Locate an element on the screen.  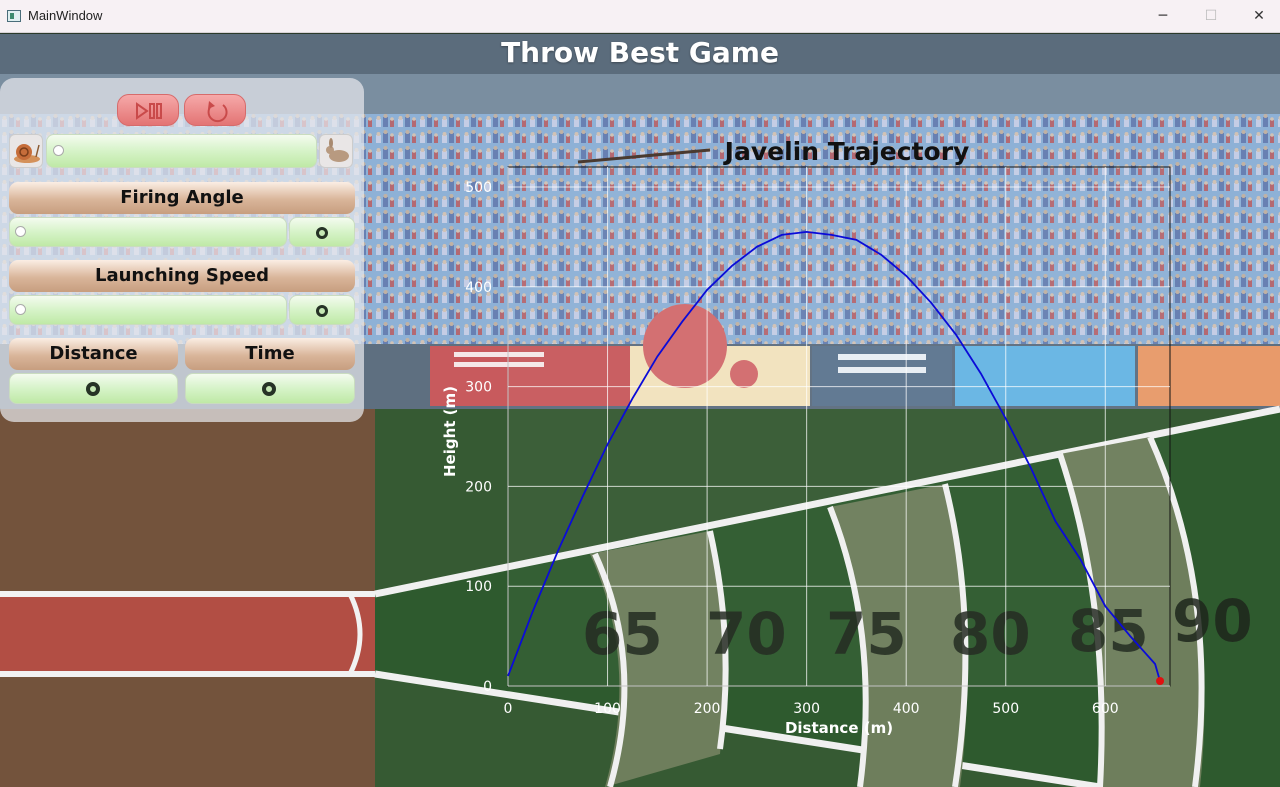
field-marker-65: 65 is located at coordinates (622, 634).